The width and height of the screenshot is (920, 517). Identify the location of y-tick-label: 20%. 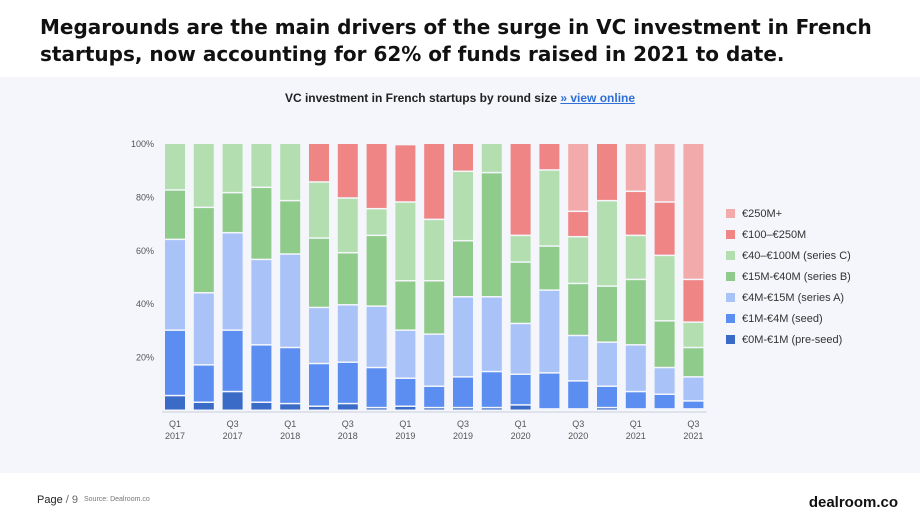
(145, 358).